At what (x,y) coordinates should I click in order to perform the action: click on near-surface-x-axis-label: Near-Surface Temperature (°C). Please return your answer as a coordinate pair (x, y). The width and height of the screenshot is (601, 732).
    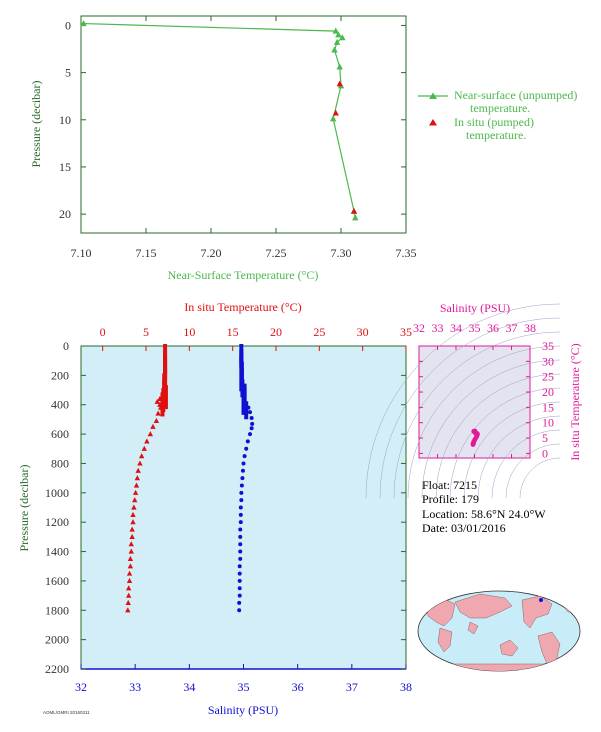
    Looking at the image, I should click on (243, 275).